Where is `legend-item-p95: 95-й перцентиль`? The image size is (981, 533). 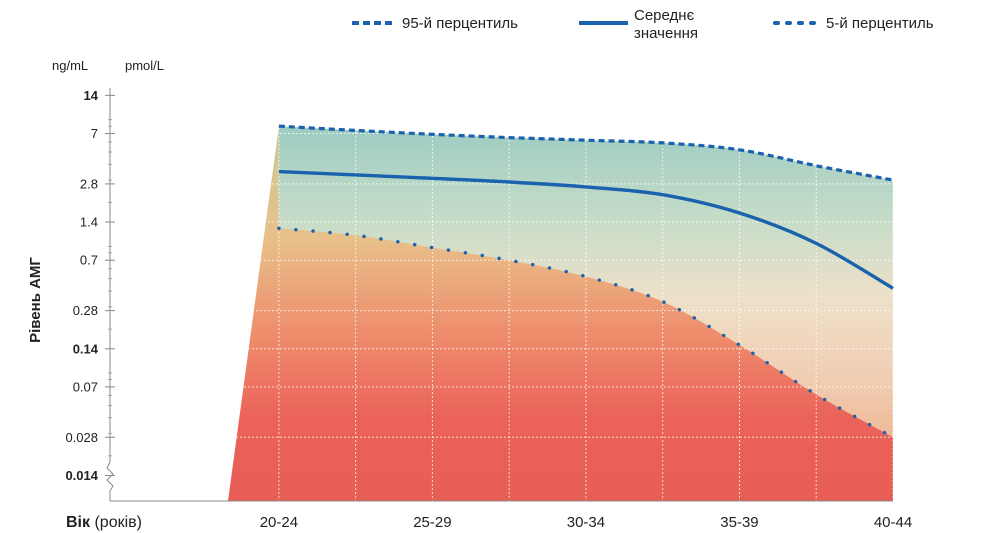 legend-item-p95: 95-й перцентиль is located at coordinates (435, 23).